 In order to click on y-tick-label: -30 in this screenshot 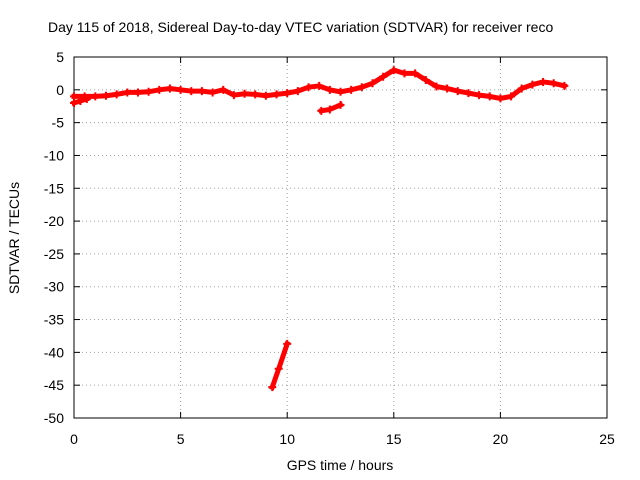, I will do `click(54, 287)`.